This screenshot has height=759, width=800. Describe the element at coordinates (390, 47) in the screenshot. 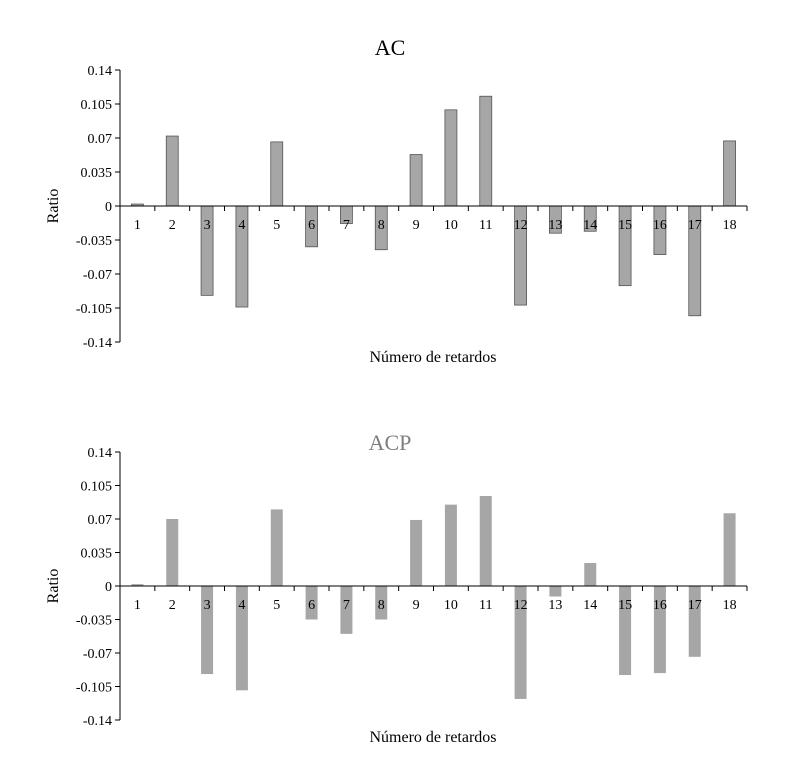

I see `chart-title: AC` at that location.